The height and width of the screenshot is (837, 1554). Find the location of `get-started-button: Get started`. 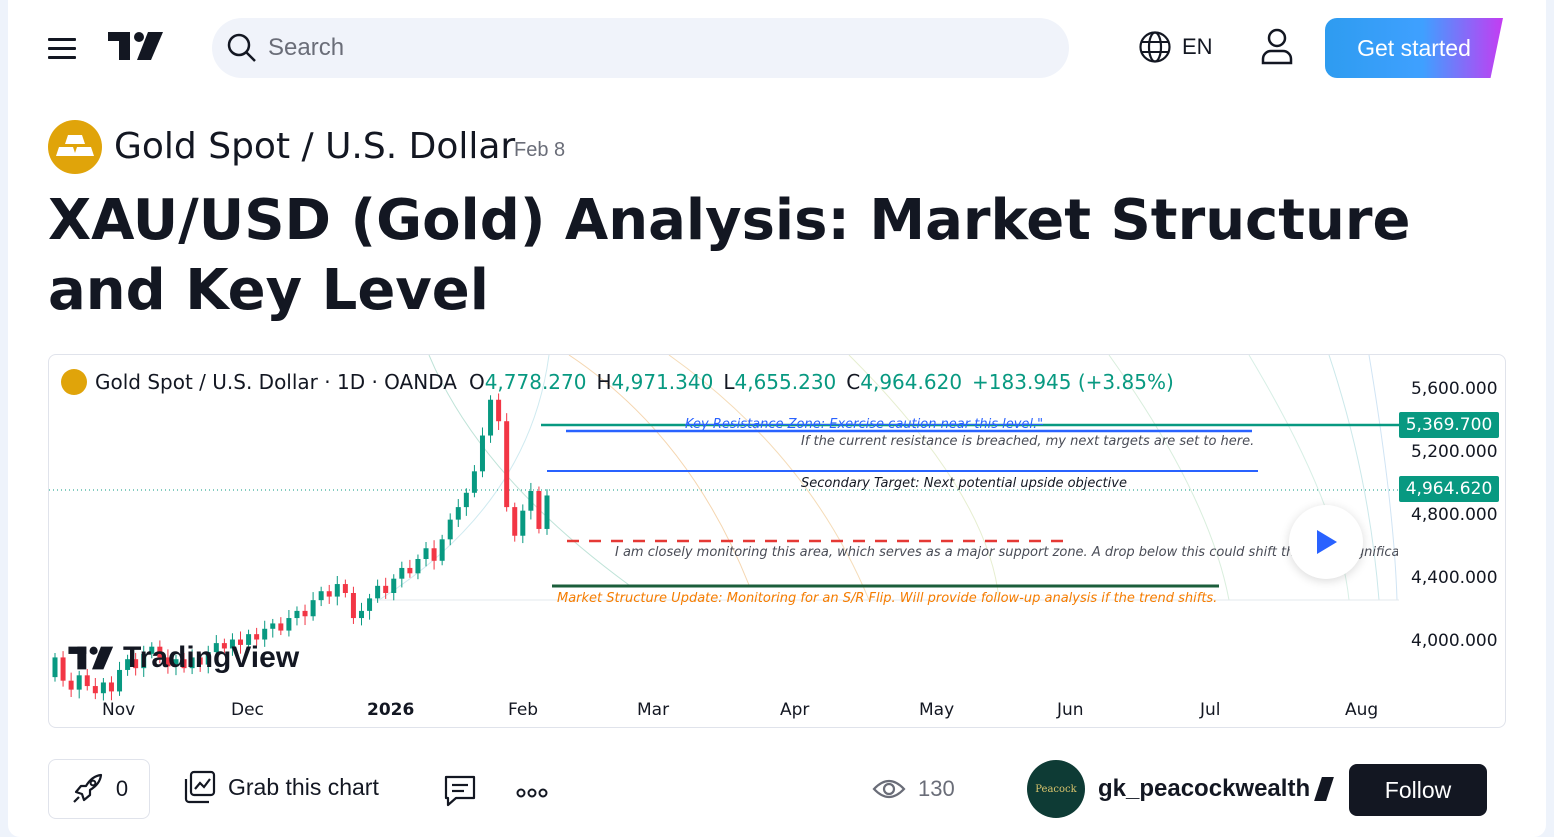

get-started-button: Get started is located at coordinates (1414, 48).